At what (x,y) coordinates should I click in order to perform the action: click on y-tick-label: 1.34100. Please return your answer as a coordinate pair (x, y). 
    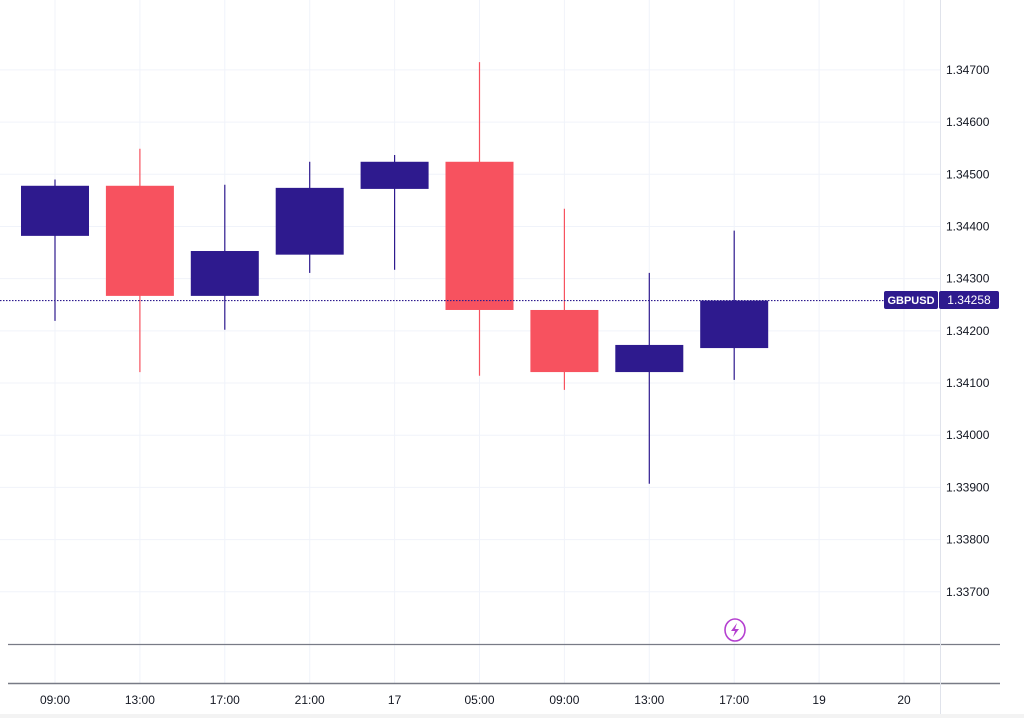
    Looking at the image, I should click on (968, 383).